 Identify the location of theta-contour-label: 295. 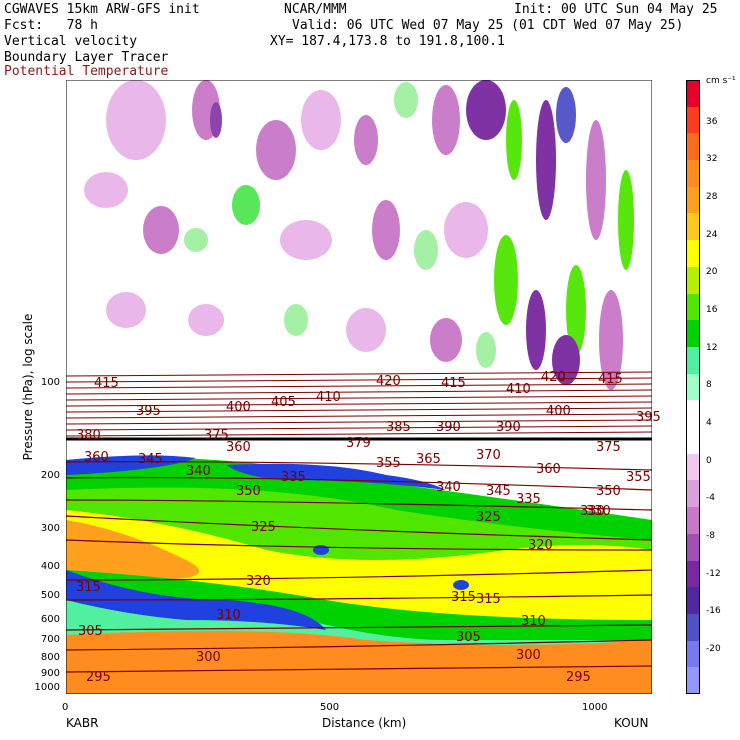
(98, 677).